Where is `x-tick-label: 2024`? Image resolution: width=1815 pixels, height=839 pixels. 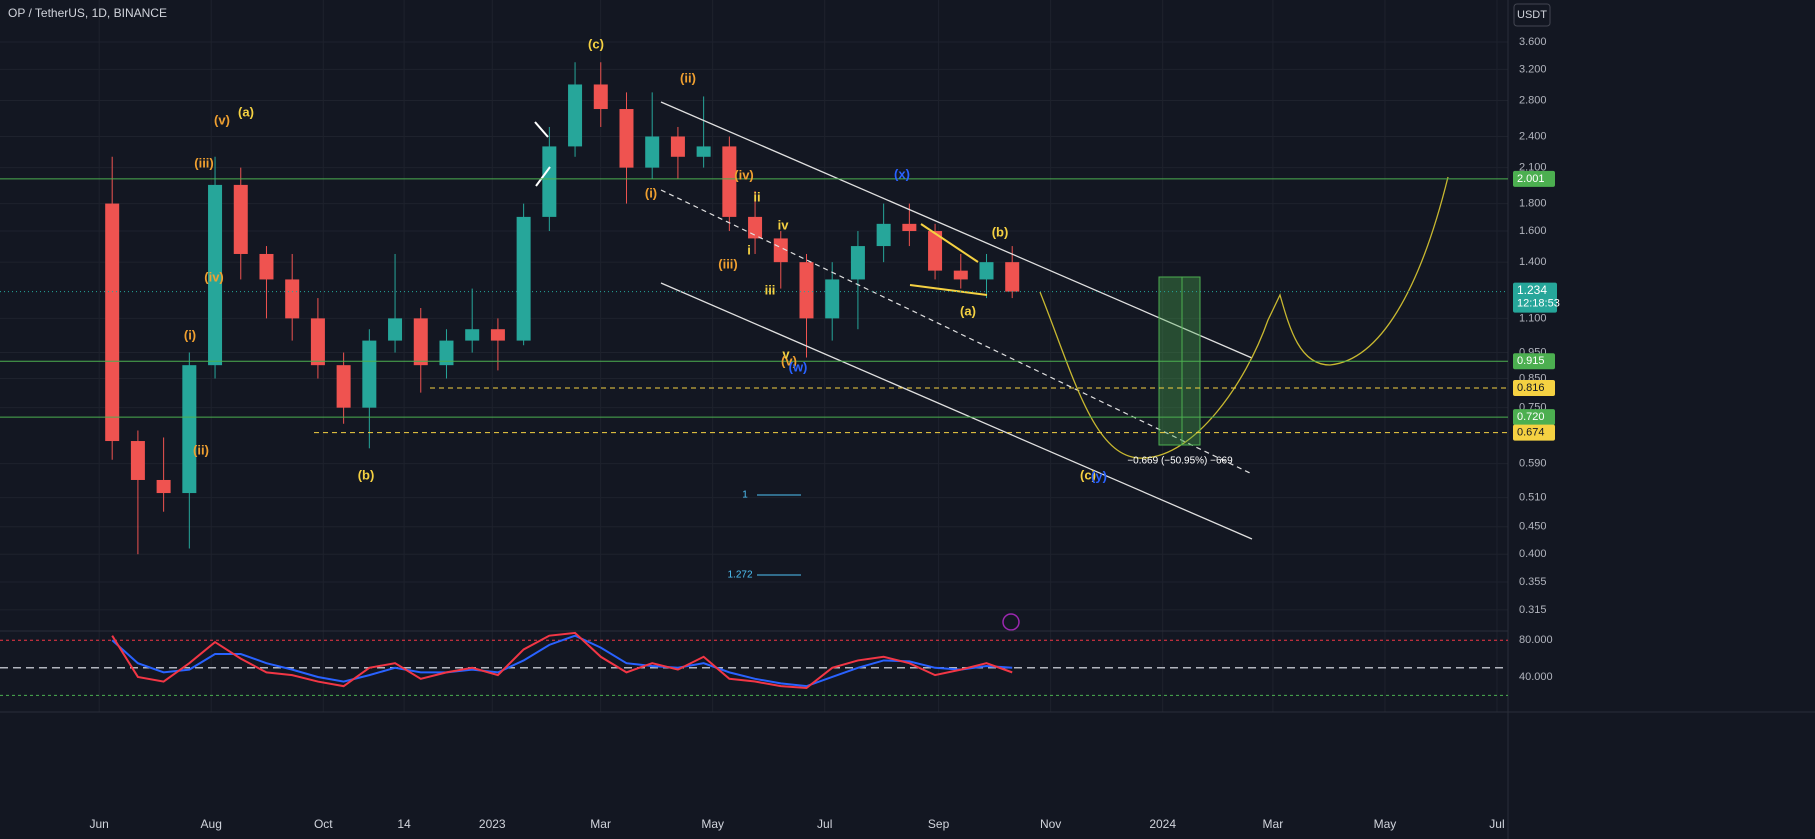
x-tick-label: 2024 is located at coordinates (1162, 824).